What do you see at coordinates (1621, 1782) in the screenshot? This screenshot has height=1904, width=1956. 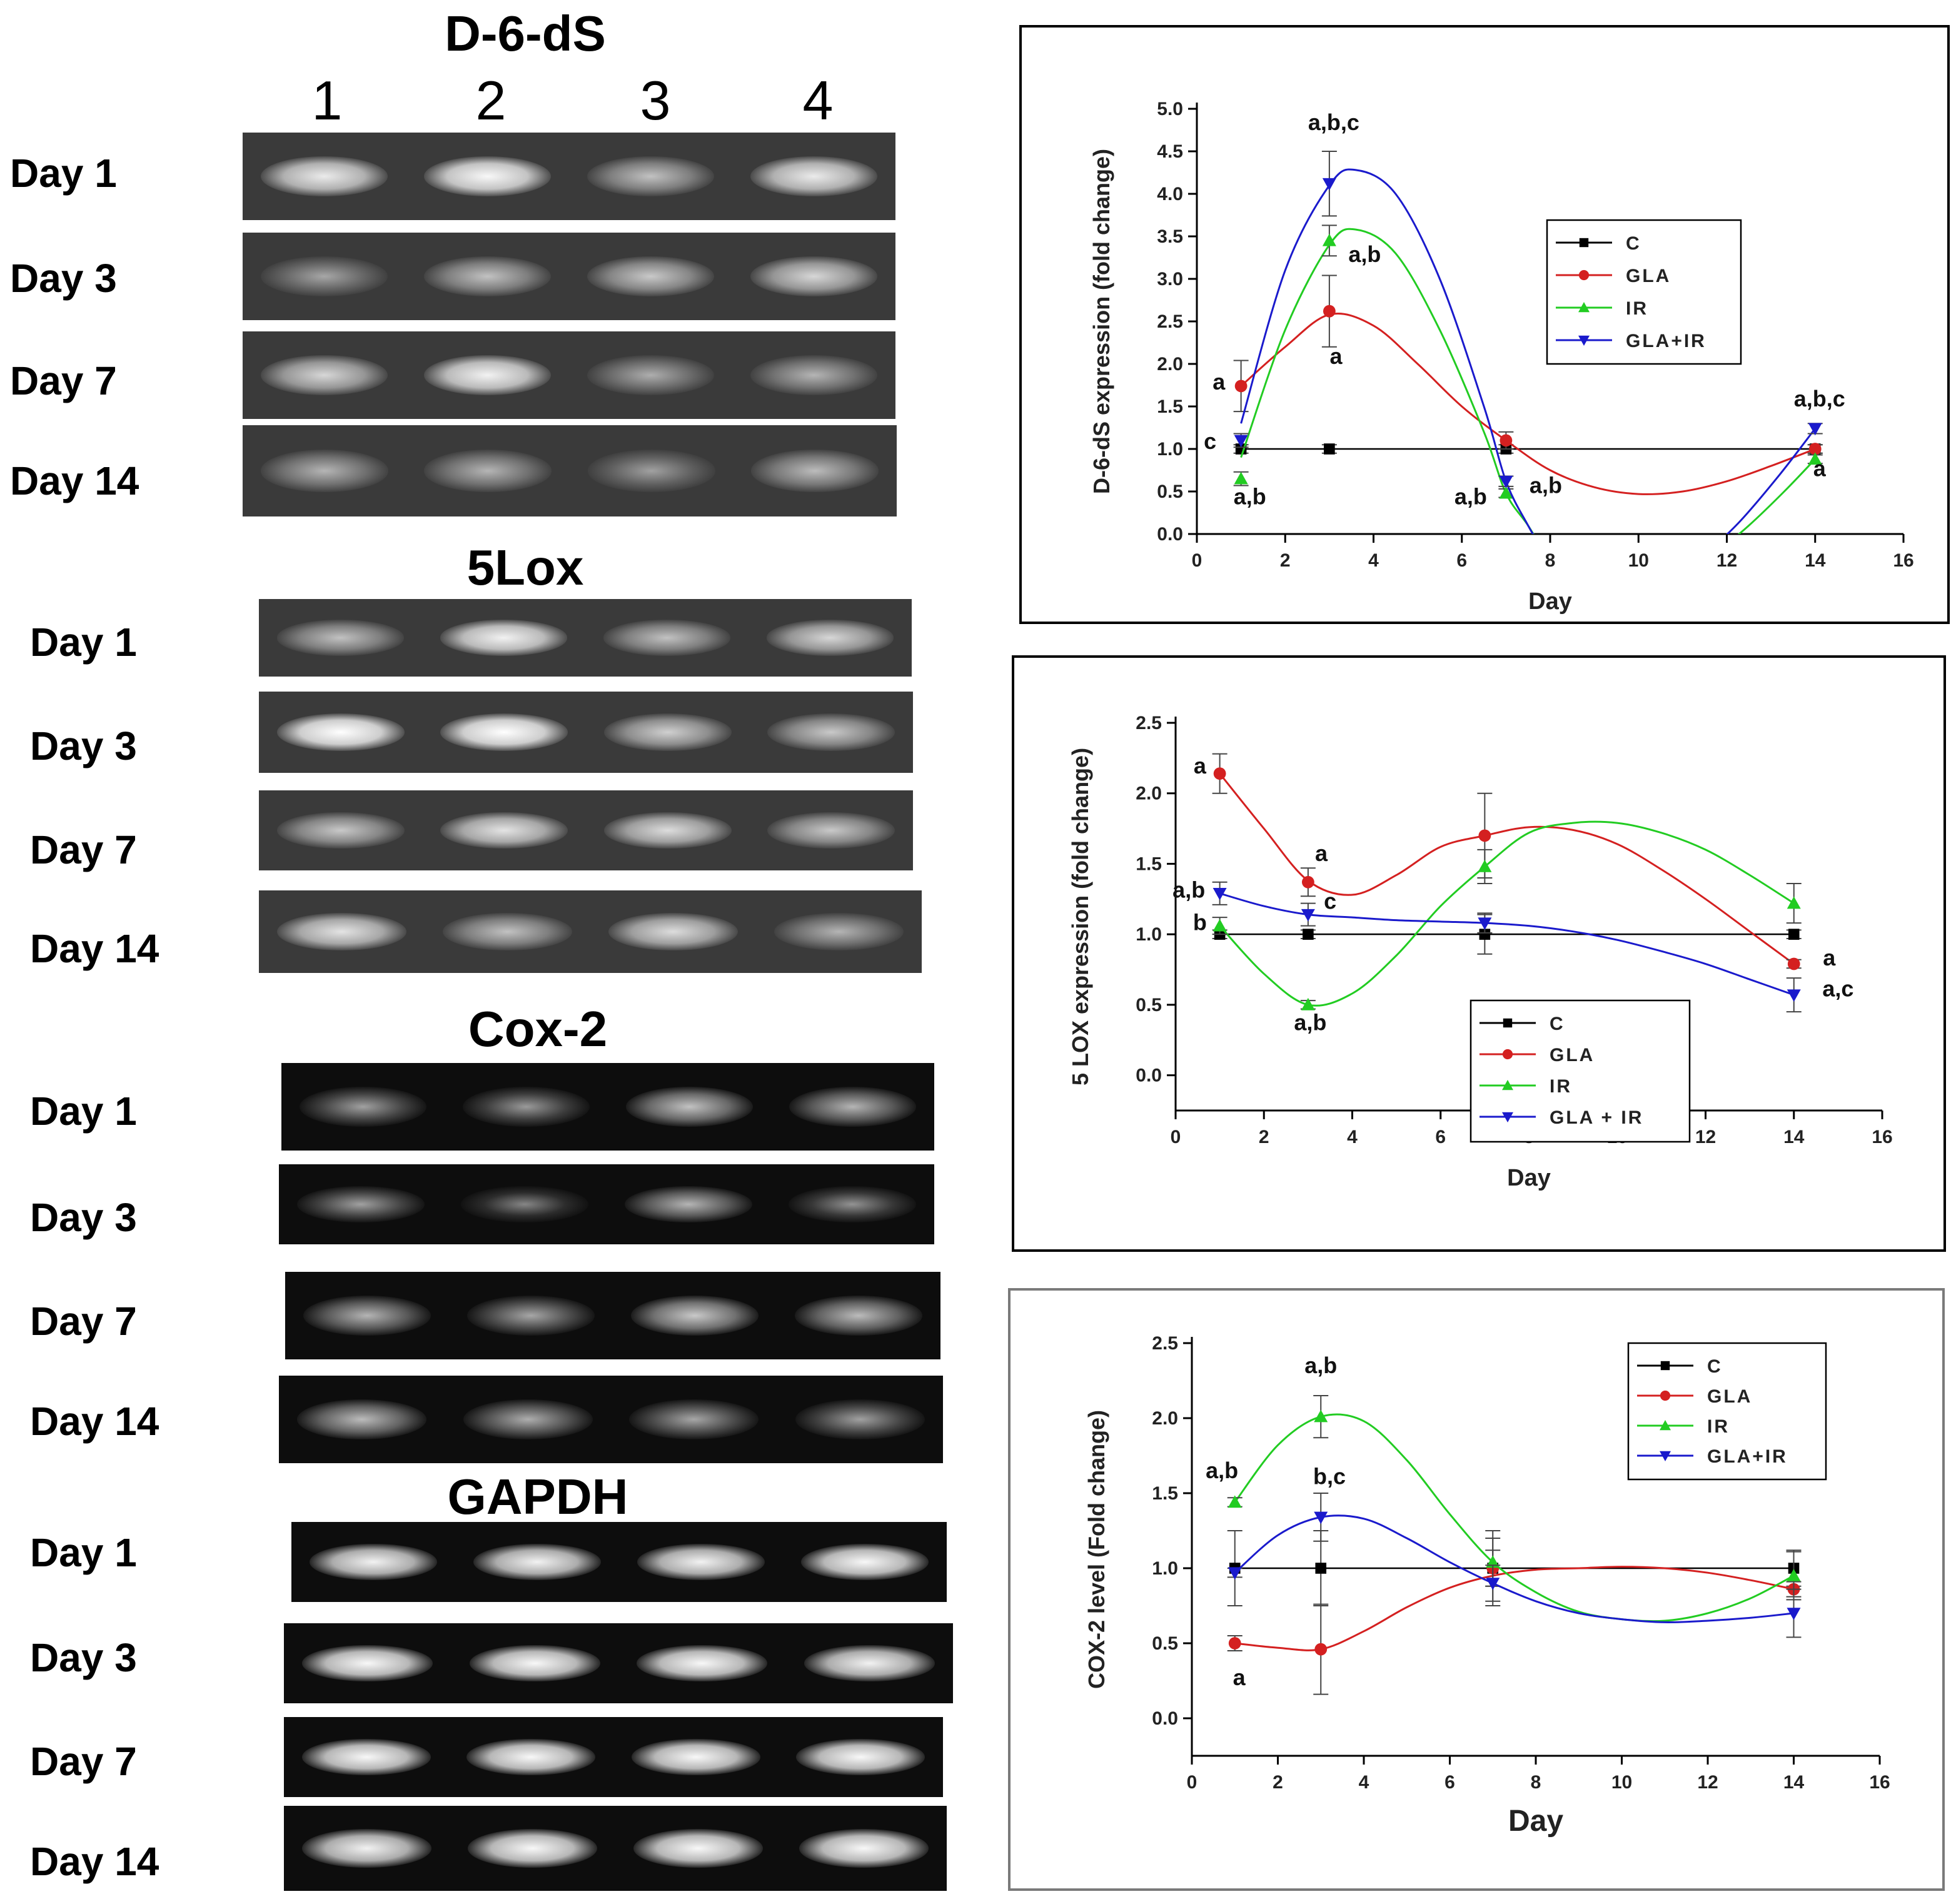 I see `x-tick-label: 10` at bounding box center [1621, 1782].